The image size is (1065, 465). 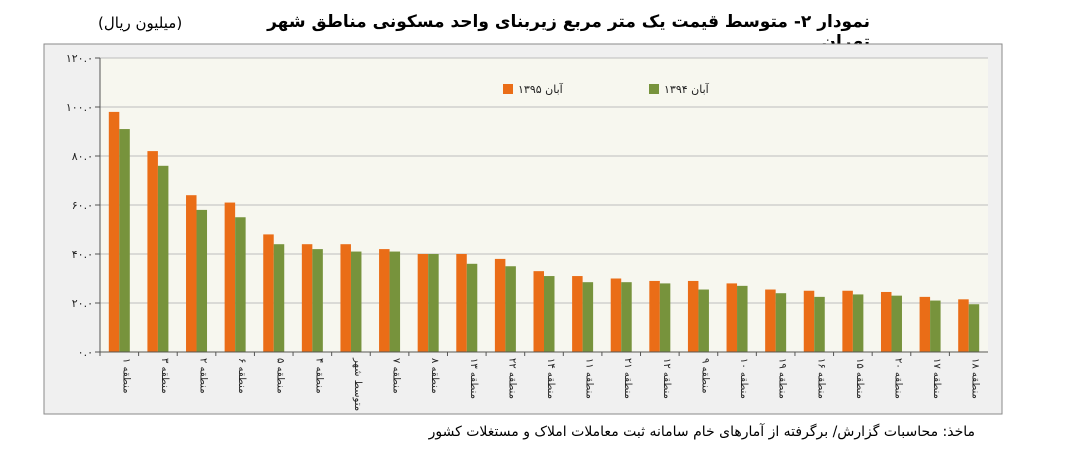 I want to click on x-category-label: منطقه ۹, so click(x=704, y=376).